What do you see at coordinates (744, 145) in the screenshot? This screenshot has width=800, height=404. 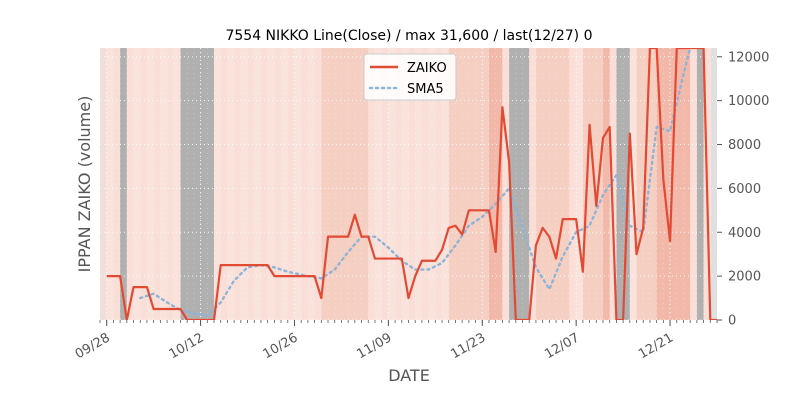 I see `y-tick-label: 8000` at bounding box center [744, 145].